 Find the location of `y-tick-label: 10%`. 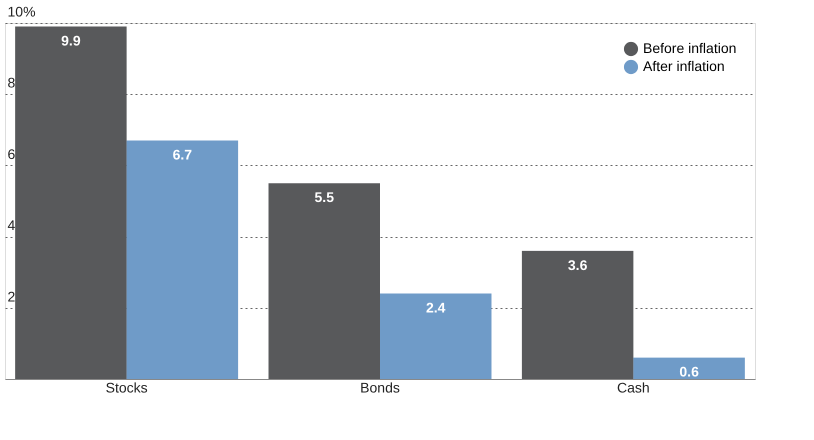

y-tick-label: 10% is located at coordinates (22, 12).